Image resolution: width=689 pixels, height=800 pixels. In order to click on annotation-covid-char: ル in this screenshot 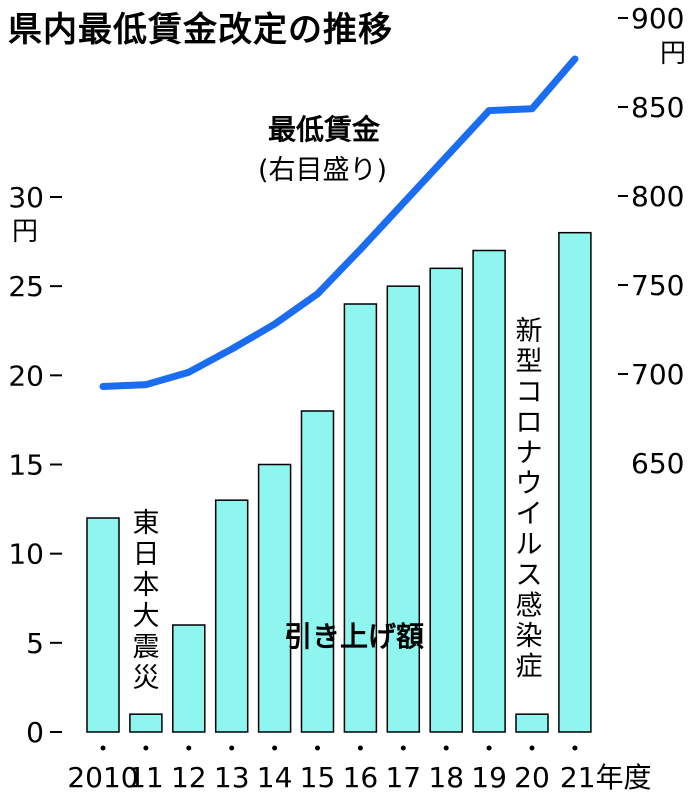, I will do `click(529, 545)`.